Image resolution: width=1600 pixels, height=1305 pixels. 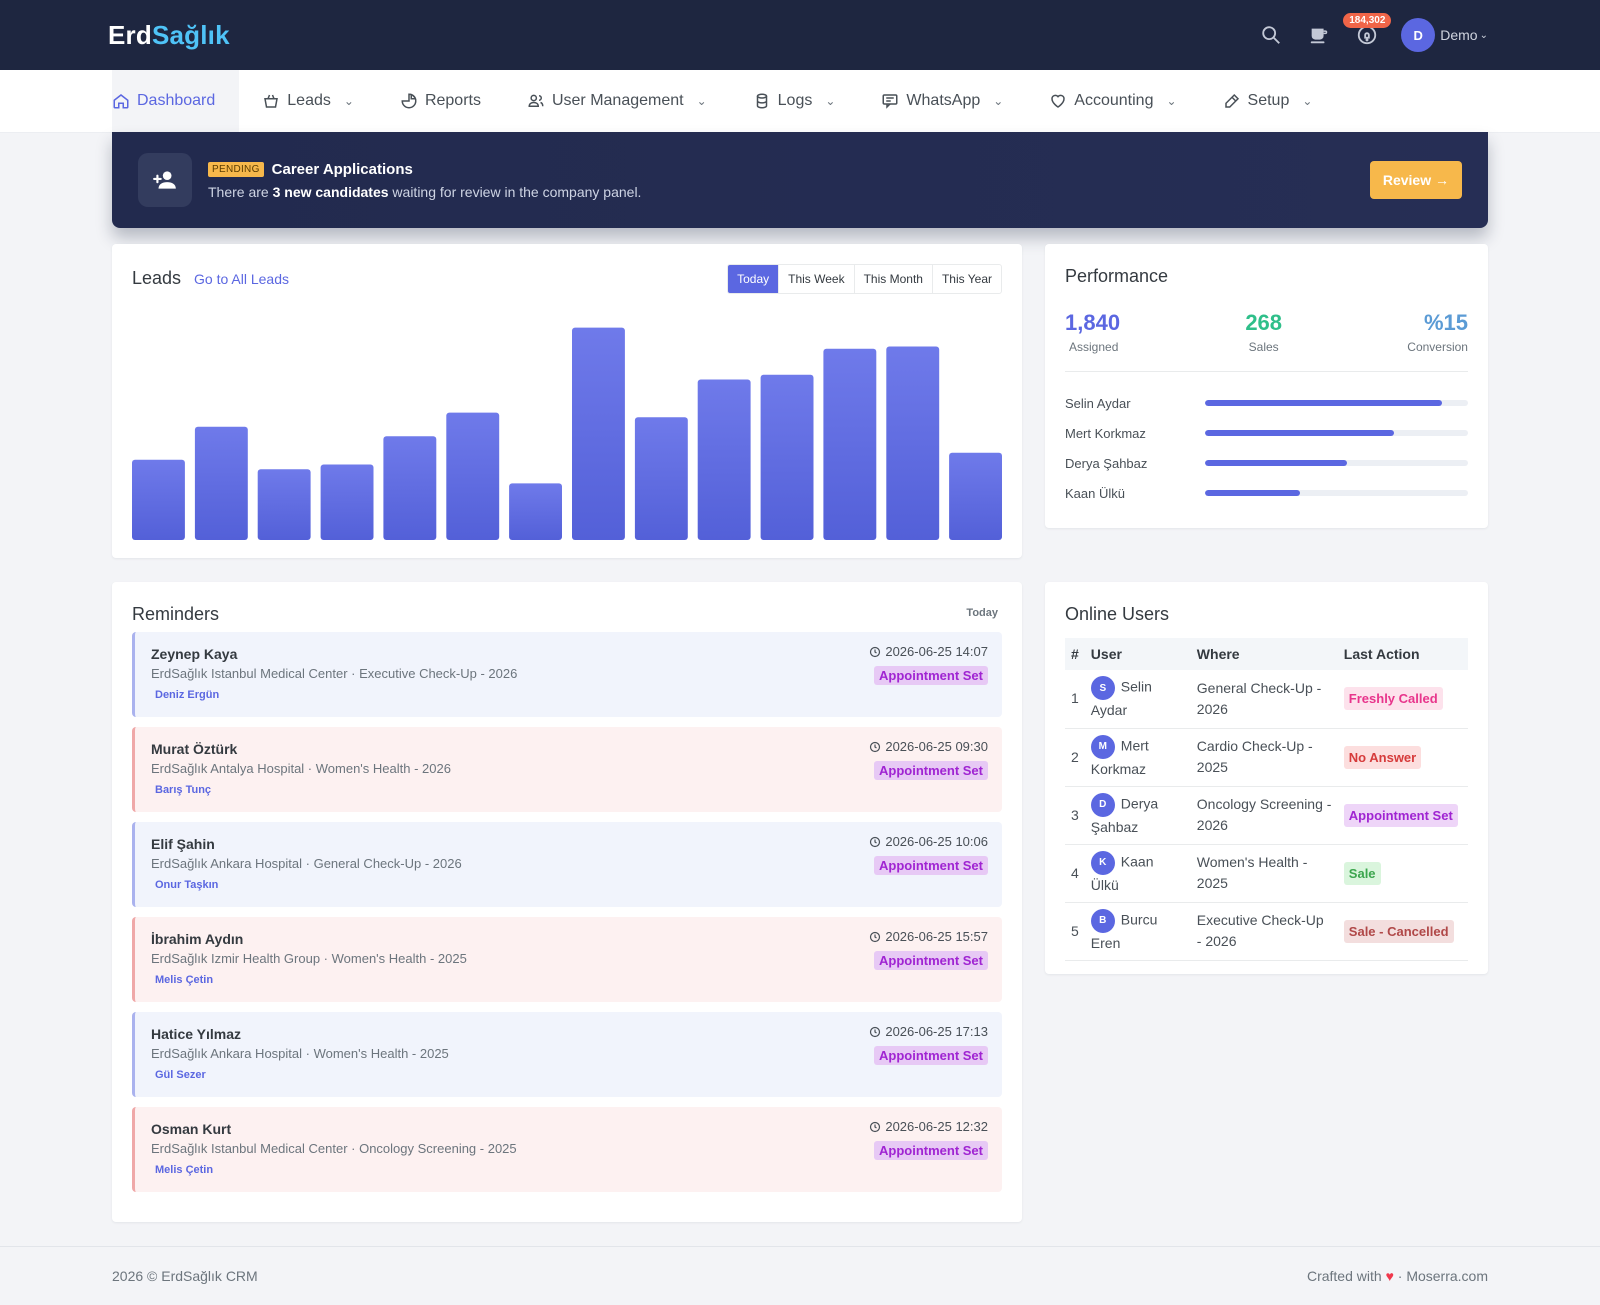 I want to click on go-to-all-leads-link: Go to All Leads, so click(x=241, y=279).